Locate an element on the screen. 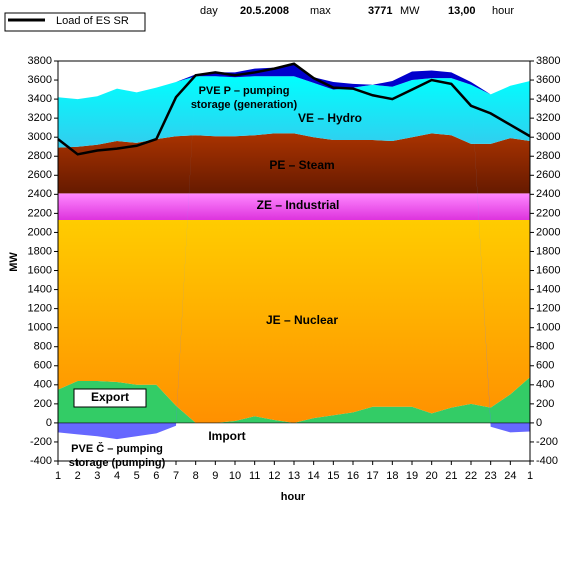 This screenshot has height=575, width=582. series-label: Export is located at coordinates (110, 397).